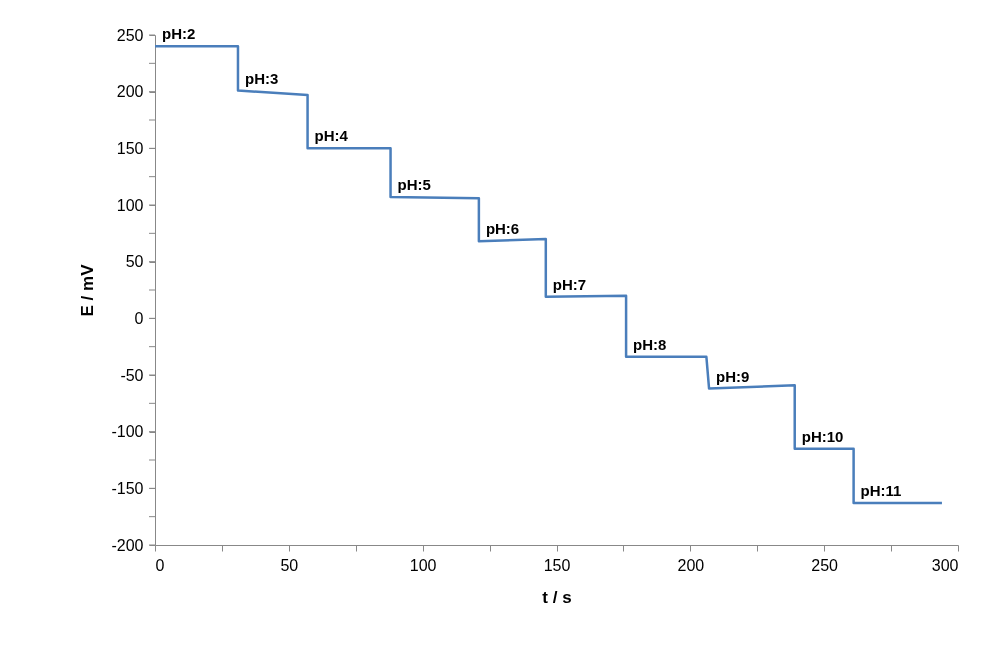 The image size is (1007, 670). What do you see at coordinates (881, 491) in the screenshot?
I see `annotation: pH:11` at bounding box center [881, 491].